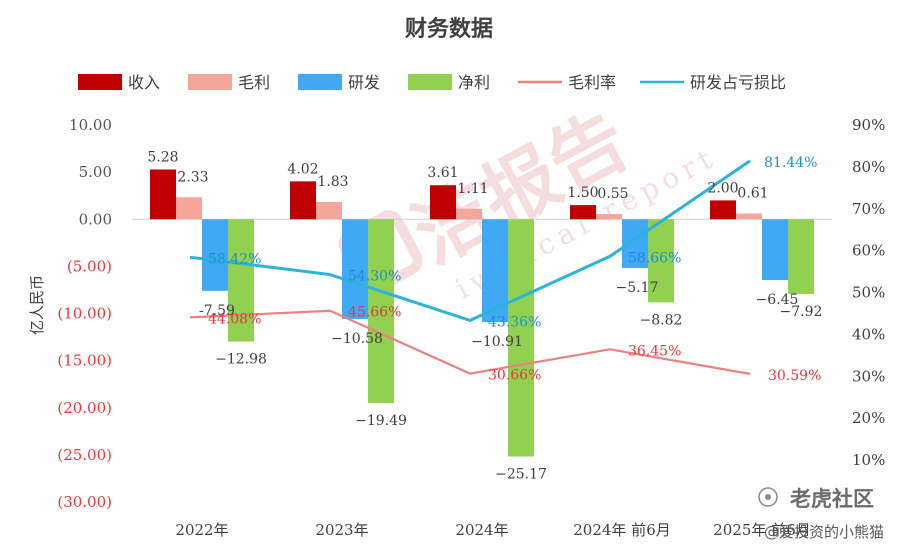 Image resolution: width=898 pixels, height=553 pixels. What do you see at coordinates (794, 376) in the screenshot?
I see `line-label-毛利率: 30.59%` at bounding box center [794, 376].